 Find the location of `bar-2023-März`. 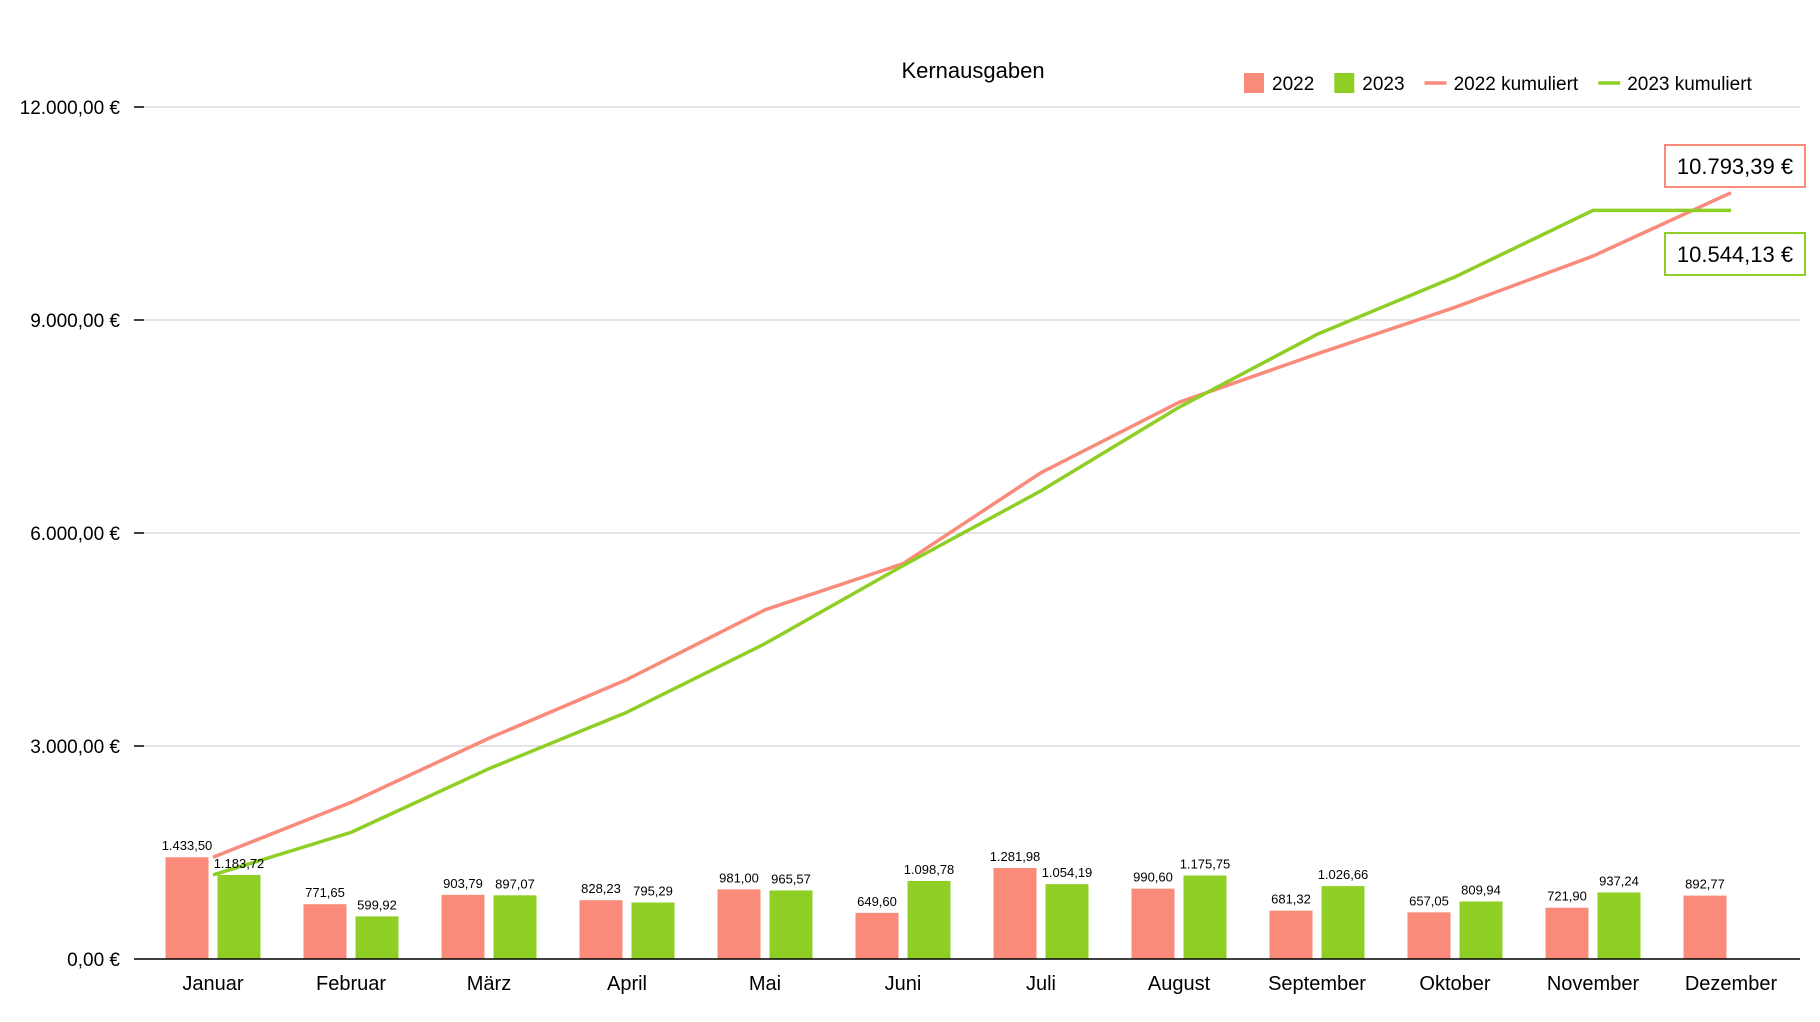

bar-2023-März is located at coordinates (515, 927).